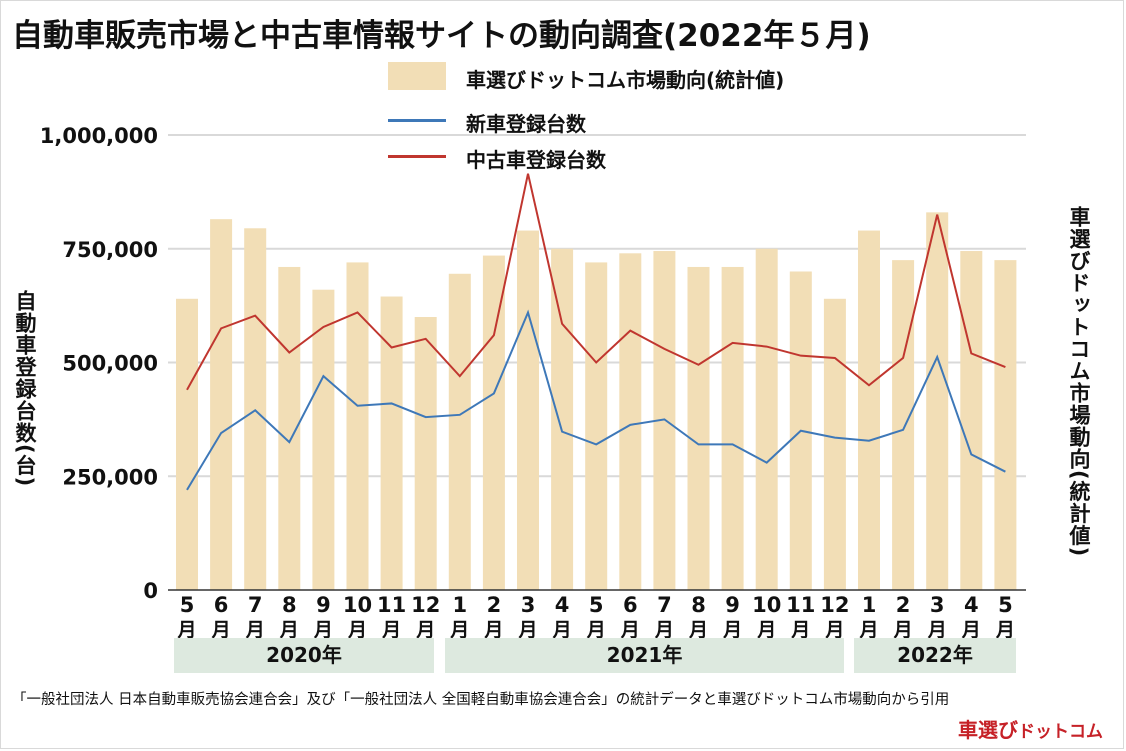 Image resolution: width=1126 pixels, height=751 pixels. I want to click on logo-sub: ドットコム, so click(1060, 732).